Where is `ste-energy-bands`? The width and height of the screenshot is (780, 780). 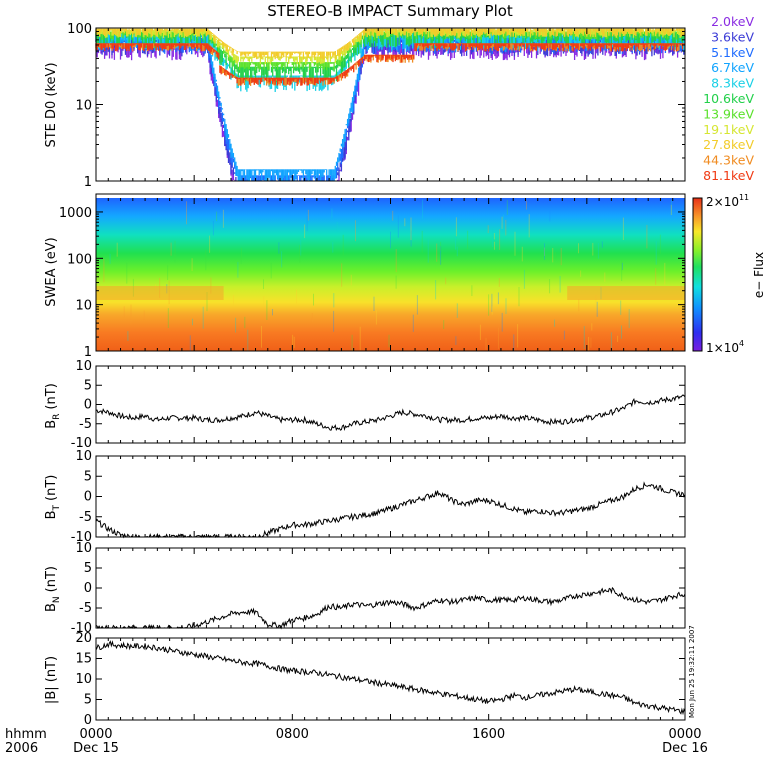 ste-energy-bands is located at coordinates (390, 104).